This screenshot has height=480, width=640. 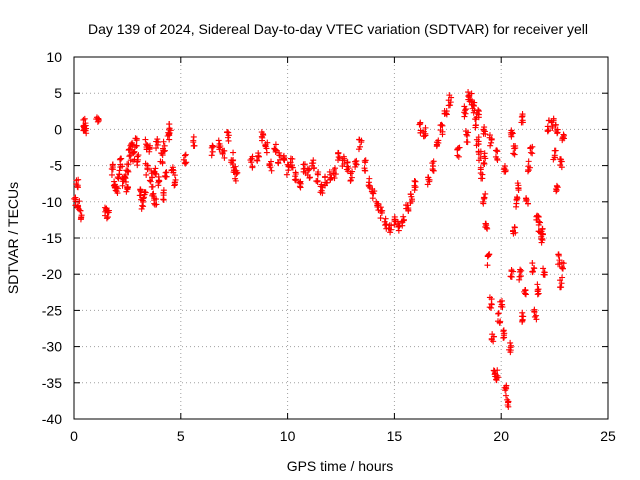 What do you see at coordinates (395, 436) in the screenshot?
I see `x-tick-label: 15` at bounding box center [395, 436].